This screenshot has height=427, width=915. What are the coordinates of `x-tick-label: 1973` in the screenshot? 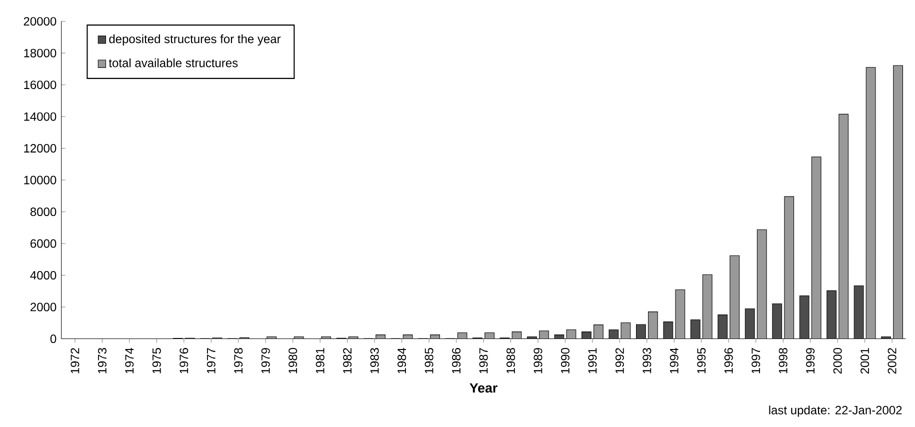 It's located at (102, 361).